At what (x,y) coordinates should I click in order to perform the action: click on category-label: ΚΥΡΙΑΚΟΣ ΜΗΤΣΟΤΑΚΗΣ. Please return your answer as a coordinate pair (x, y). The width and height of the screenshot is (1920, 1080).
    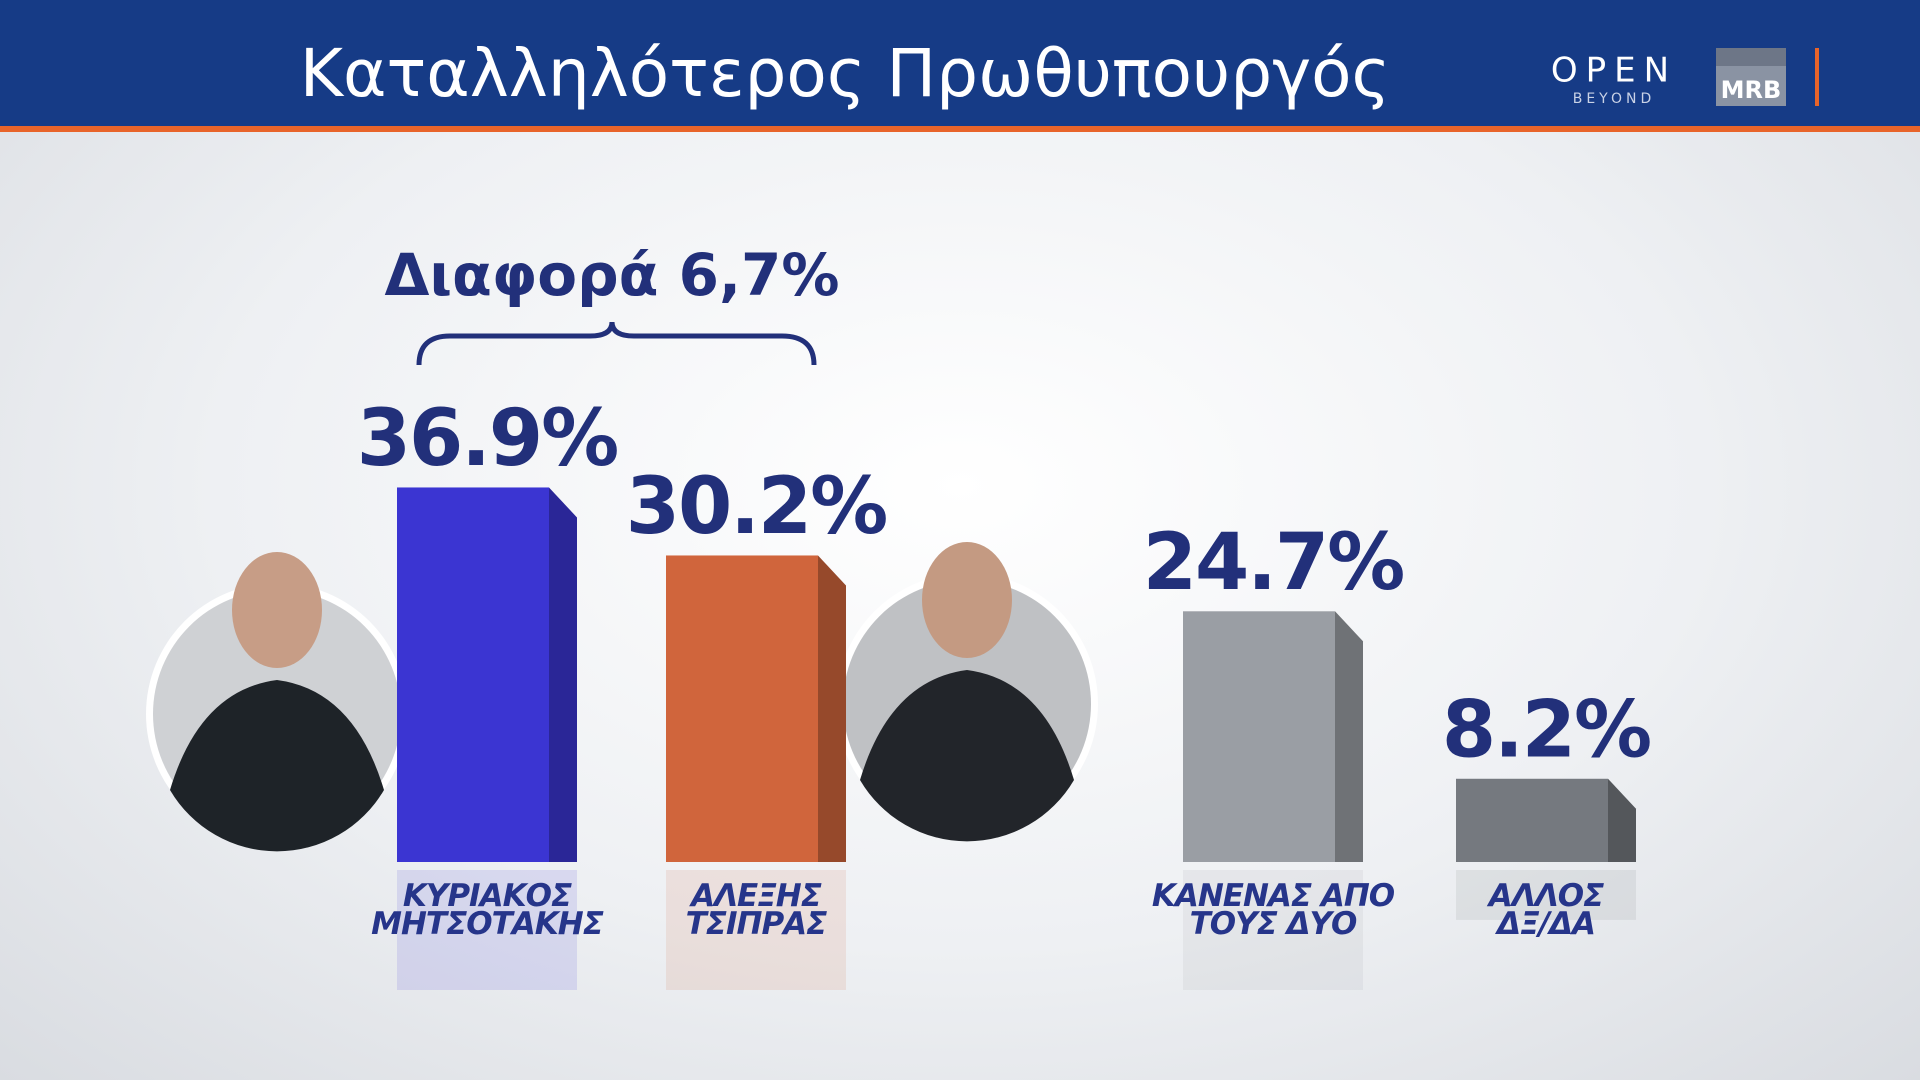
    Looking at the image, I should click on (487, 910).